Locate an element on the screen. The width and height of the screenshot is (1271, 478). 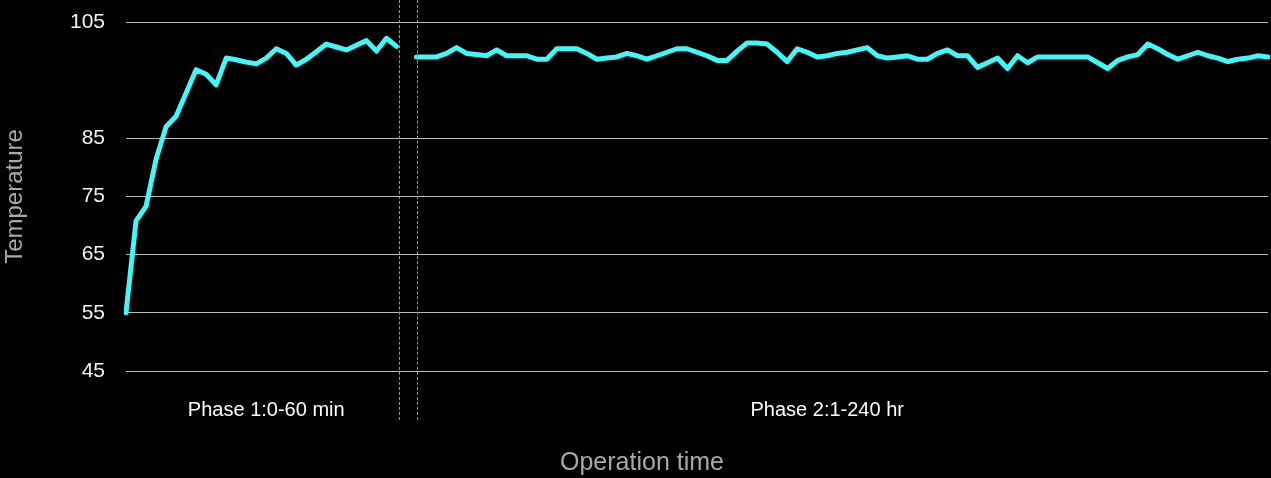
x-tick-label: Phase 2:1-240 hr is located at coordinates (827, 408).